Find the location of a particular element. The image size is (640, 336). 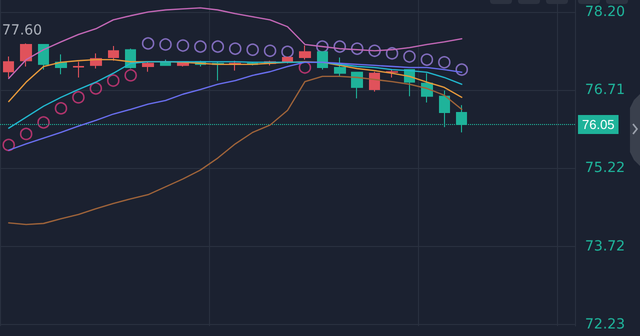

y-tick-label: 75.22 is located at coordinates (605, 168).